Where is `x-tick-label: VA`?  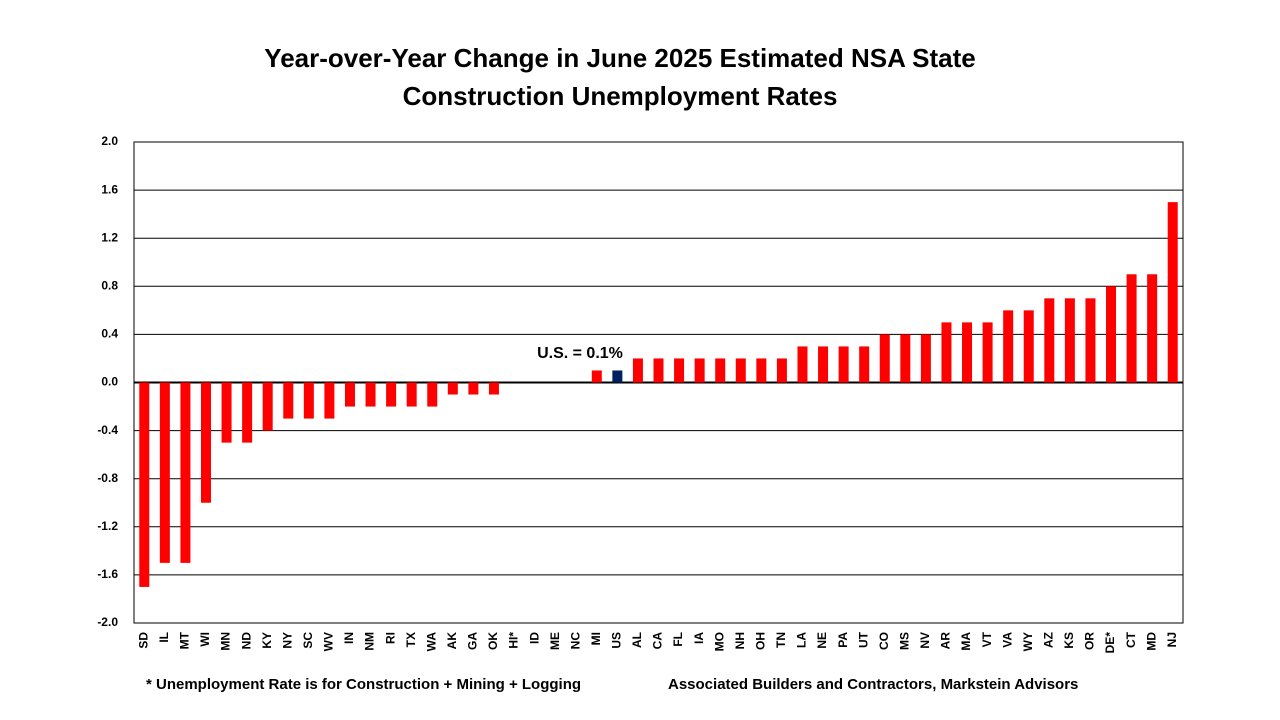
x-tick-label: VA is located at coordinates (1007, 640).